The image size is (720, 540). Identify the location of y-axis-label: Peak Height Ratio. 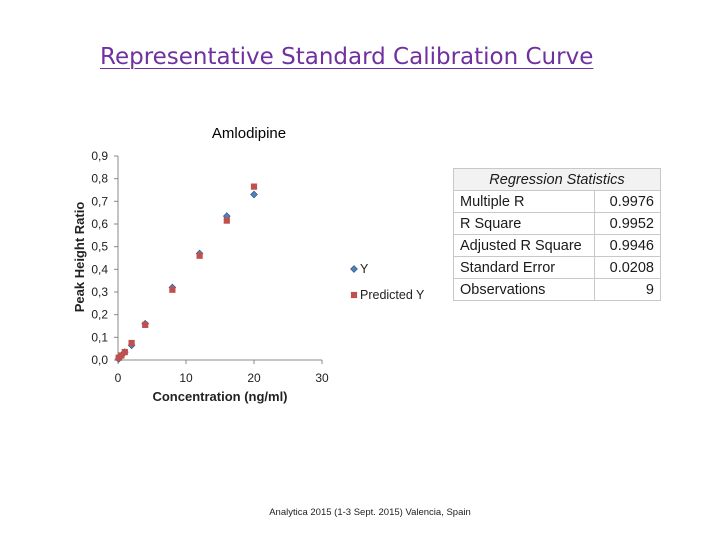
(79, 257).